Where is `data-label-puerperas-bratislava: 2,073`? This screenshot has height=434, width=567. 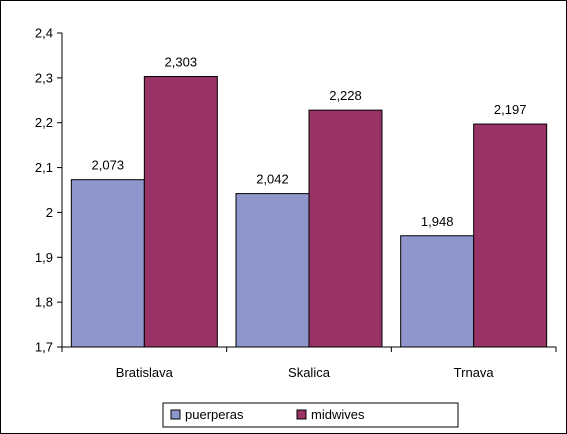 data-label-puerperas-bratislava: 2,073 is located at coordinates (108, 165).